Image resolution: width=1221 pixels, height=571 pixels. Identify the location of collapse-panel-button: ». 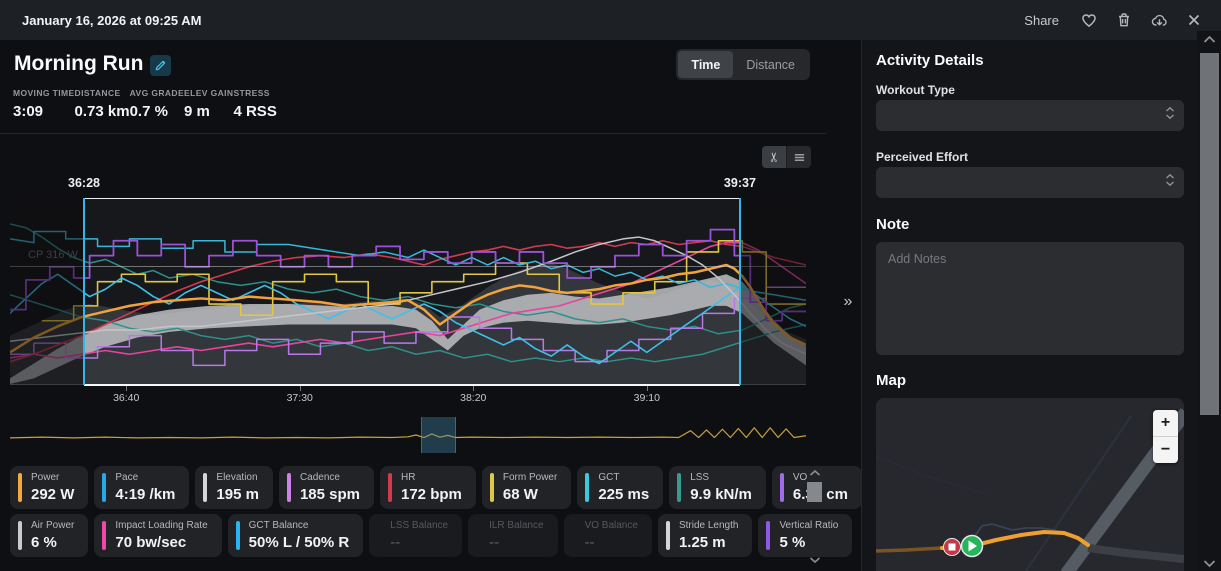
(848, 302).